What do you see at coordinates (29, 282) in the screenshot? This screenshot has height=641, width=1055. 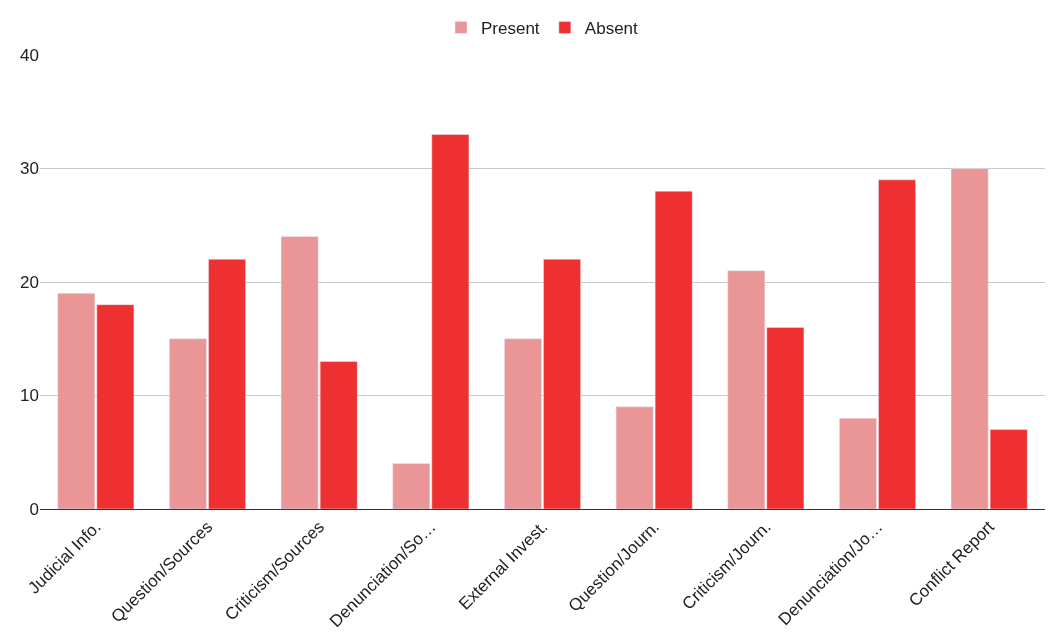 I see `y-tick-label: 20` at bounding box center [29, 282].